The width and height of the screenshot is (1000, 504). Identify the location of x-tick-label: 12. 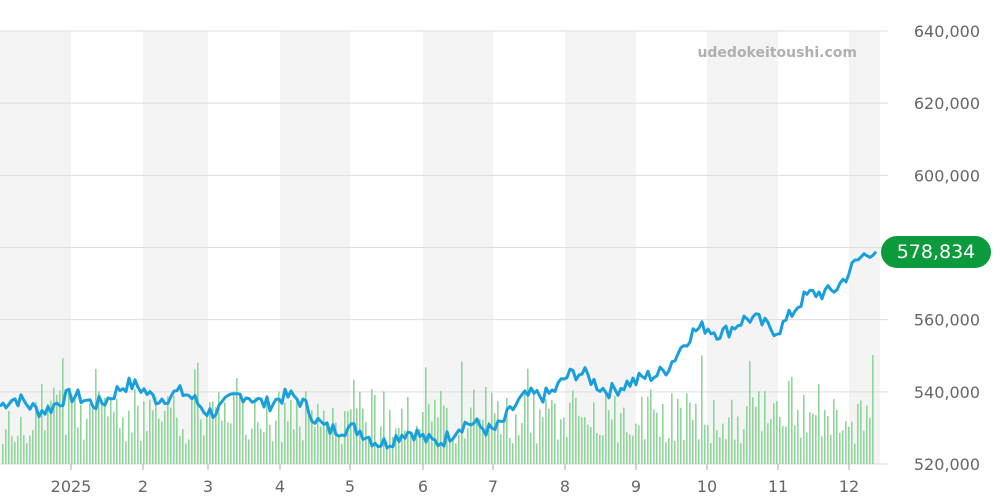
(849, 486).